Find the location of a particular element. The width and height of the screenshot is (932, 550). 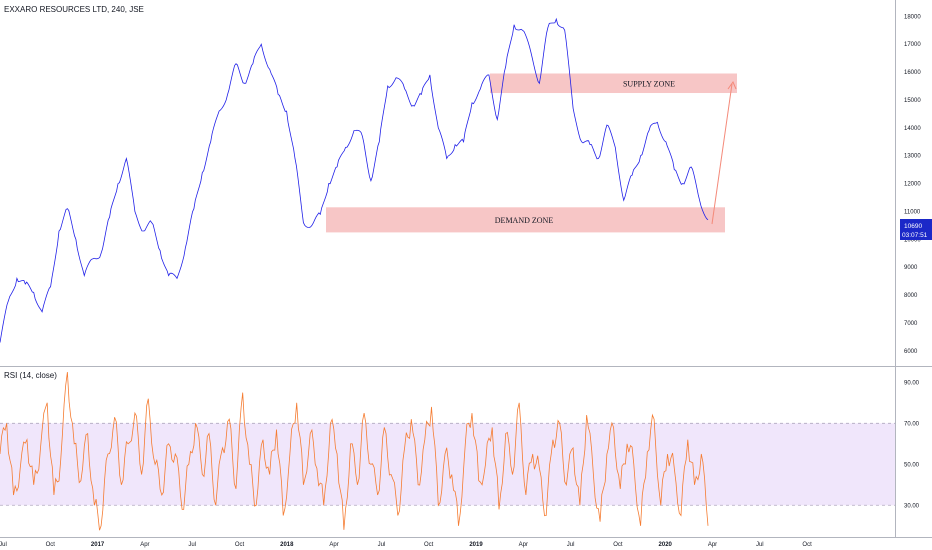

supply-zone is located at coordinates (613, 83).